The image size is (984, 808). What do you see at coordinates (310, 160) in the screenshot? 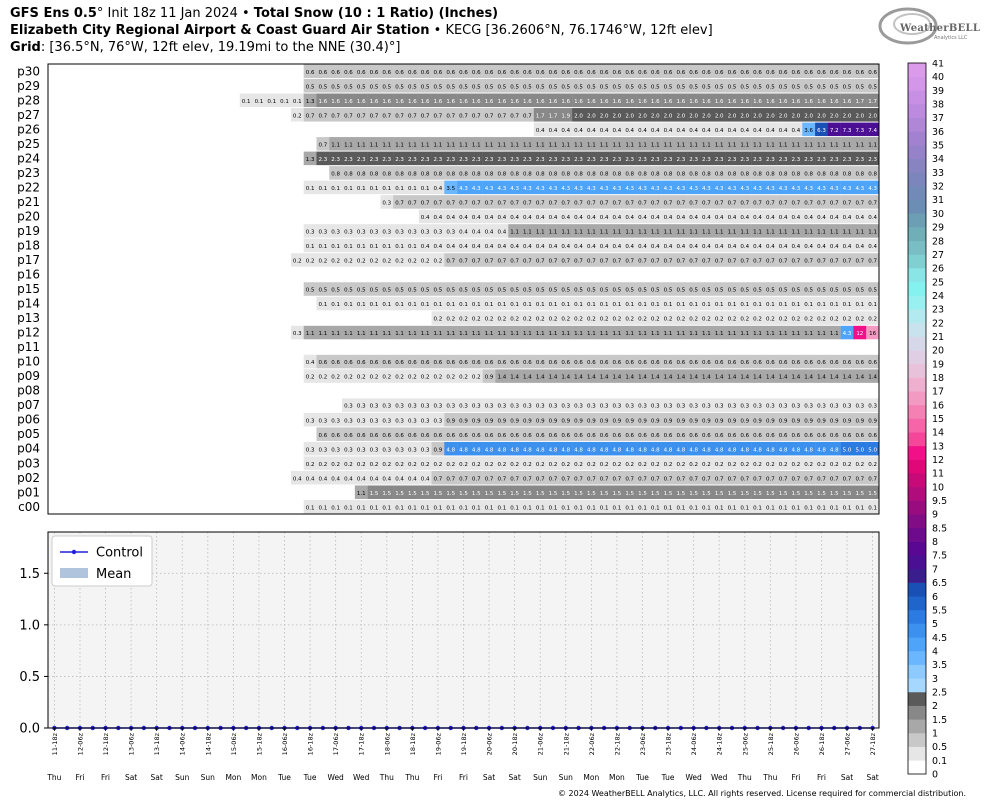
I see `heatmap-cell-value: 1.3` at bounding box center [310, 160].